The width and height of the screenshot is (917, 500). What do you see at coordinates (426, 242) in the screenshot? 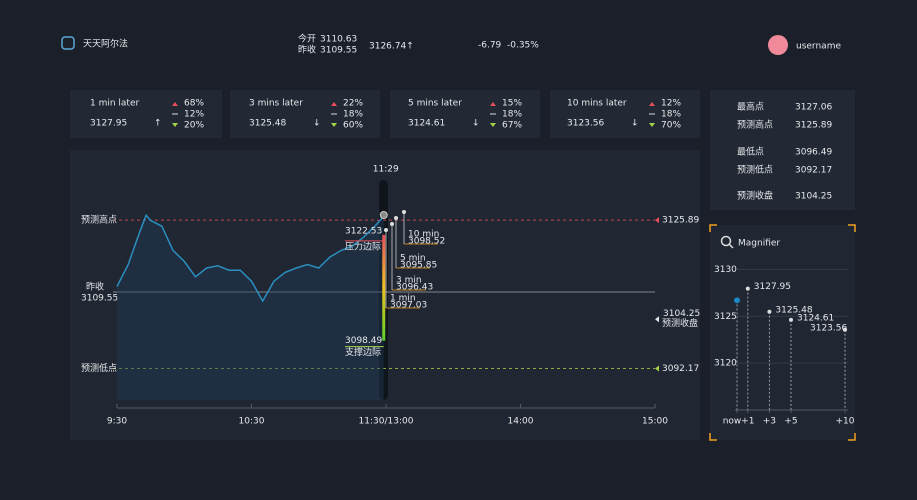
I see `forecast-value: 3098.52` at bounding box center [426, 242].